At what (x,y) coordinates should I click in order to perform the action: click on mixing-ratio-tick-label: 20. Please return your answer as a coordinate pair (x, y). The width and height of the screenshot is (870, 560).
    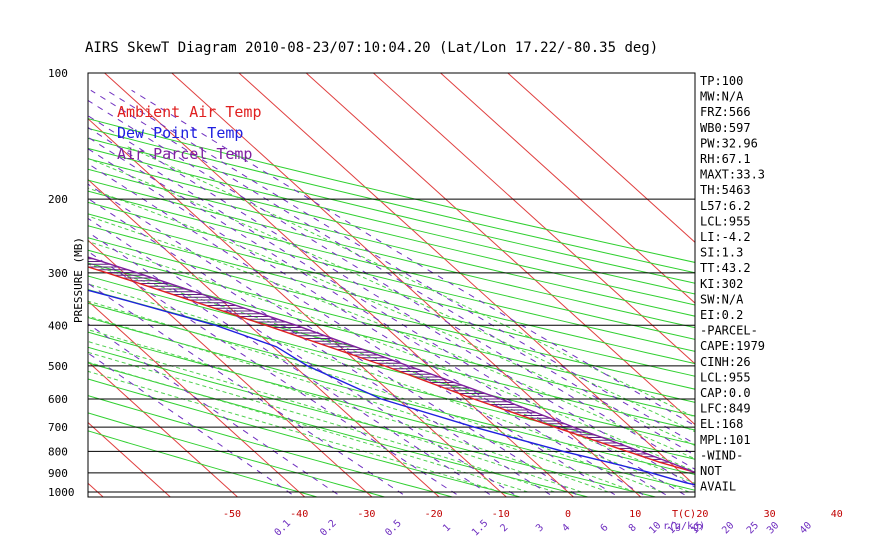
    Looking at the image, I should click on (728, 528).